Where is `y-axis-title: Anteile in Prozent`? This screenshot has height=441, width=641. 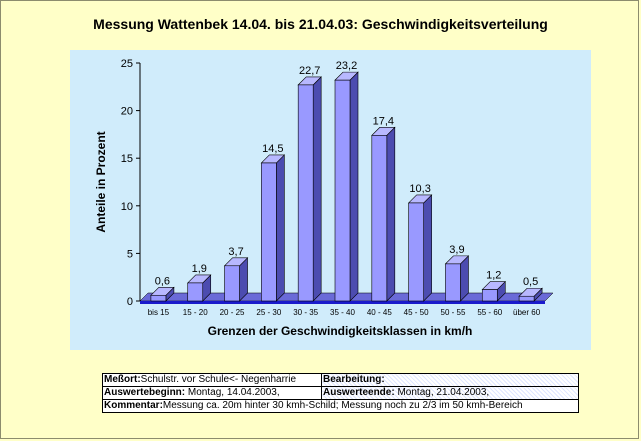 y-axis-title: Anteile in Prozent is located at coordinates (101, 181).